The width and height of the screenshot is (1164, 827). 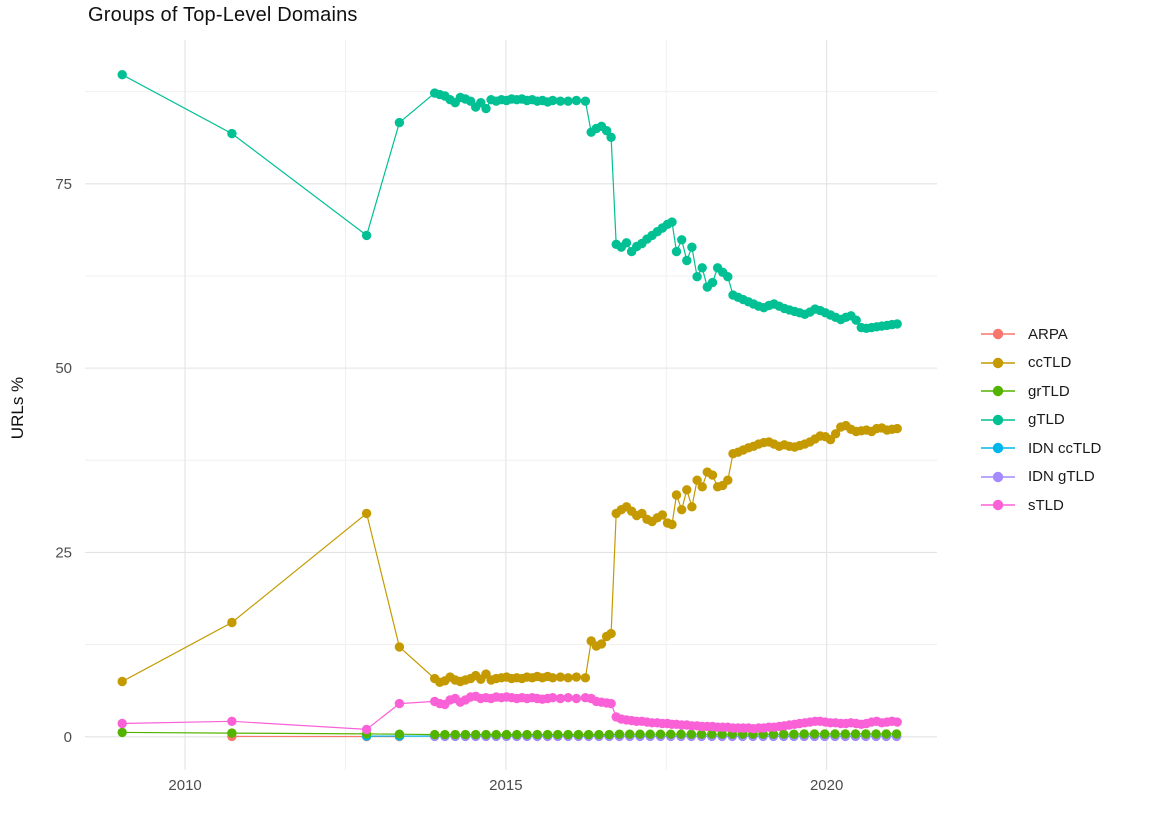 I want to click on x-tick-label: 2015, so click(x=505, y=785).